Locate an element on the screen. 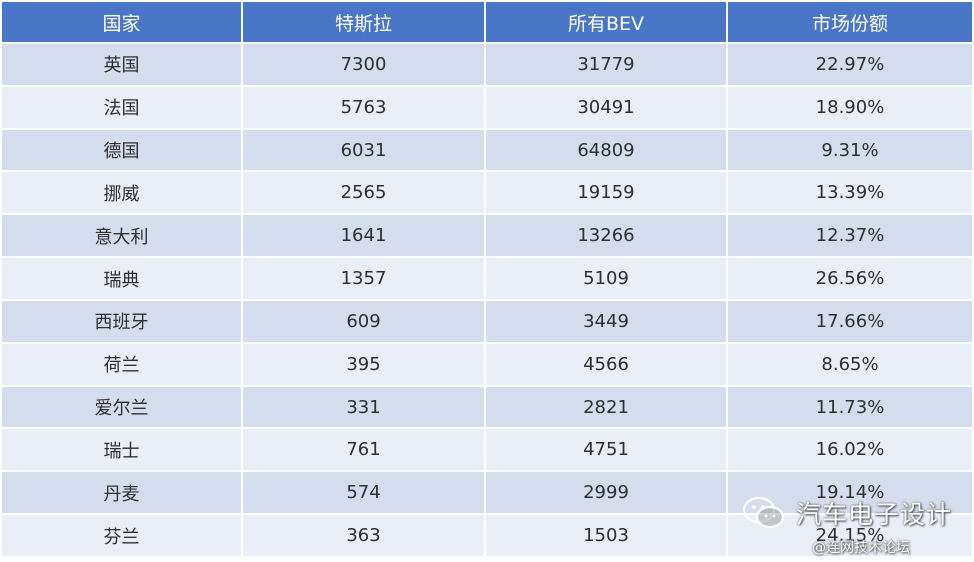 Image resolution: width=974 pixels, height=562 pixels. cell-tesla: 761 is located at coordinates (364, 451).